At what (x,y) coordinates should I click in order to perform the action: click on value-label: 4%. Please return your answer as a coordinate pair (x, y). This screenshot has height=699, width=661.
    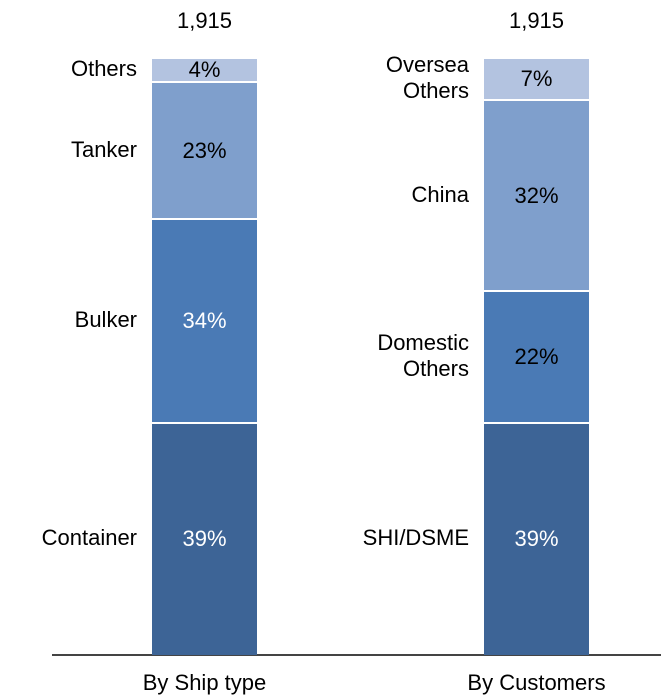
    Looking at the image, I should click on (204, 69).